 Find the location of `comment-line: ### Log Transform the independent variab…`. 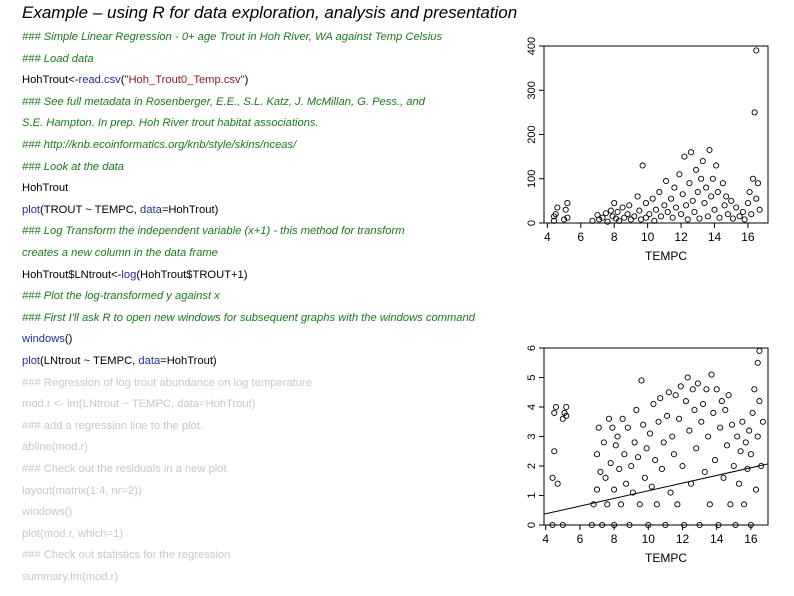

comment-line: ### Log Transform the independent variab… is located at coordinates (213, 231).